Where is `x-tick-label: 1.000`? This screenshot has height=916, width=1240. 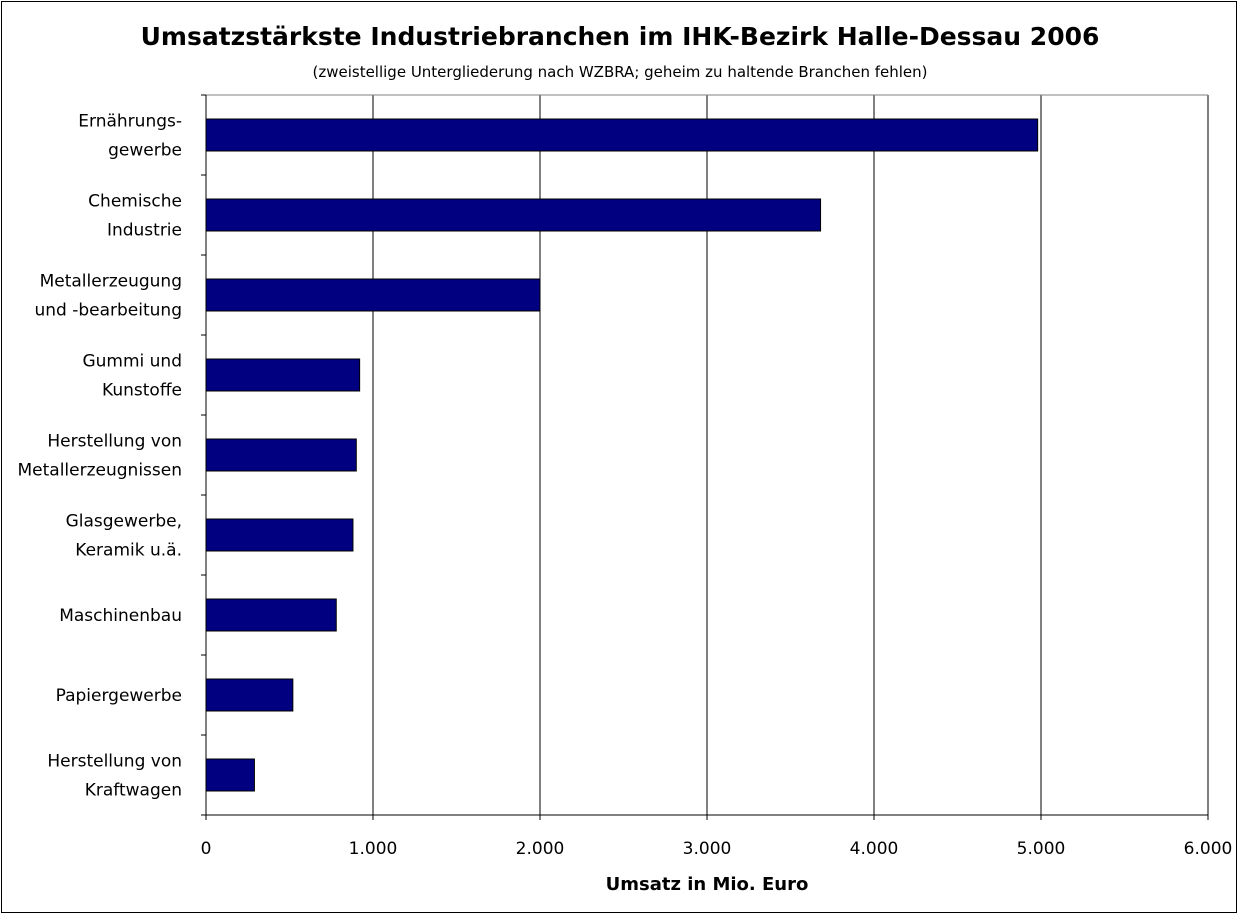
x-tick-label: 1.000 is located at coordinates (373, 849).